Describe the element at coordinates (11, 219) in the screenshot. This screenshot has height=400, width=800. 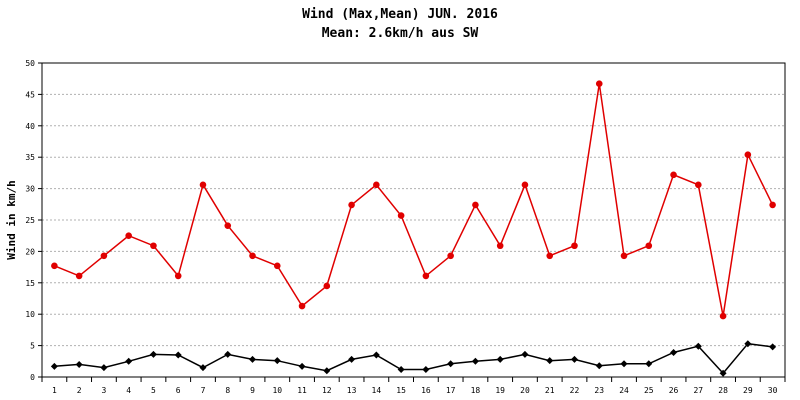
I see `y-axis-label: Wind in km/h` at that location.